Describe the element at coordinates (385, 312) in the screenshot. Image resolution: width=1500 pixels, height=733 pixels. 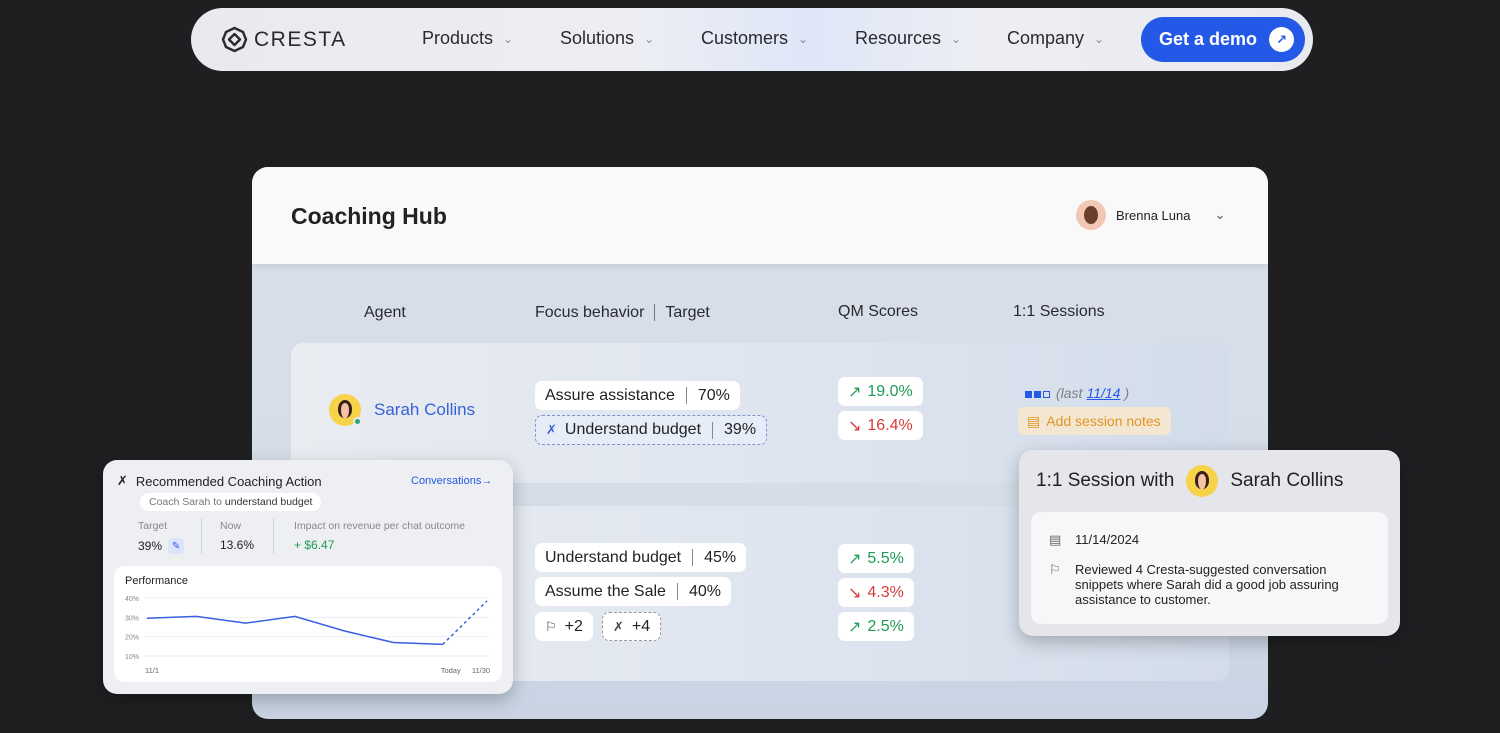
I see `column-header-agent: Agent` at that location.